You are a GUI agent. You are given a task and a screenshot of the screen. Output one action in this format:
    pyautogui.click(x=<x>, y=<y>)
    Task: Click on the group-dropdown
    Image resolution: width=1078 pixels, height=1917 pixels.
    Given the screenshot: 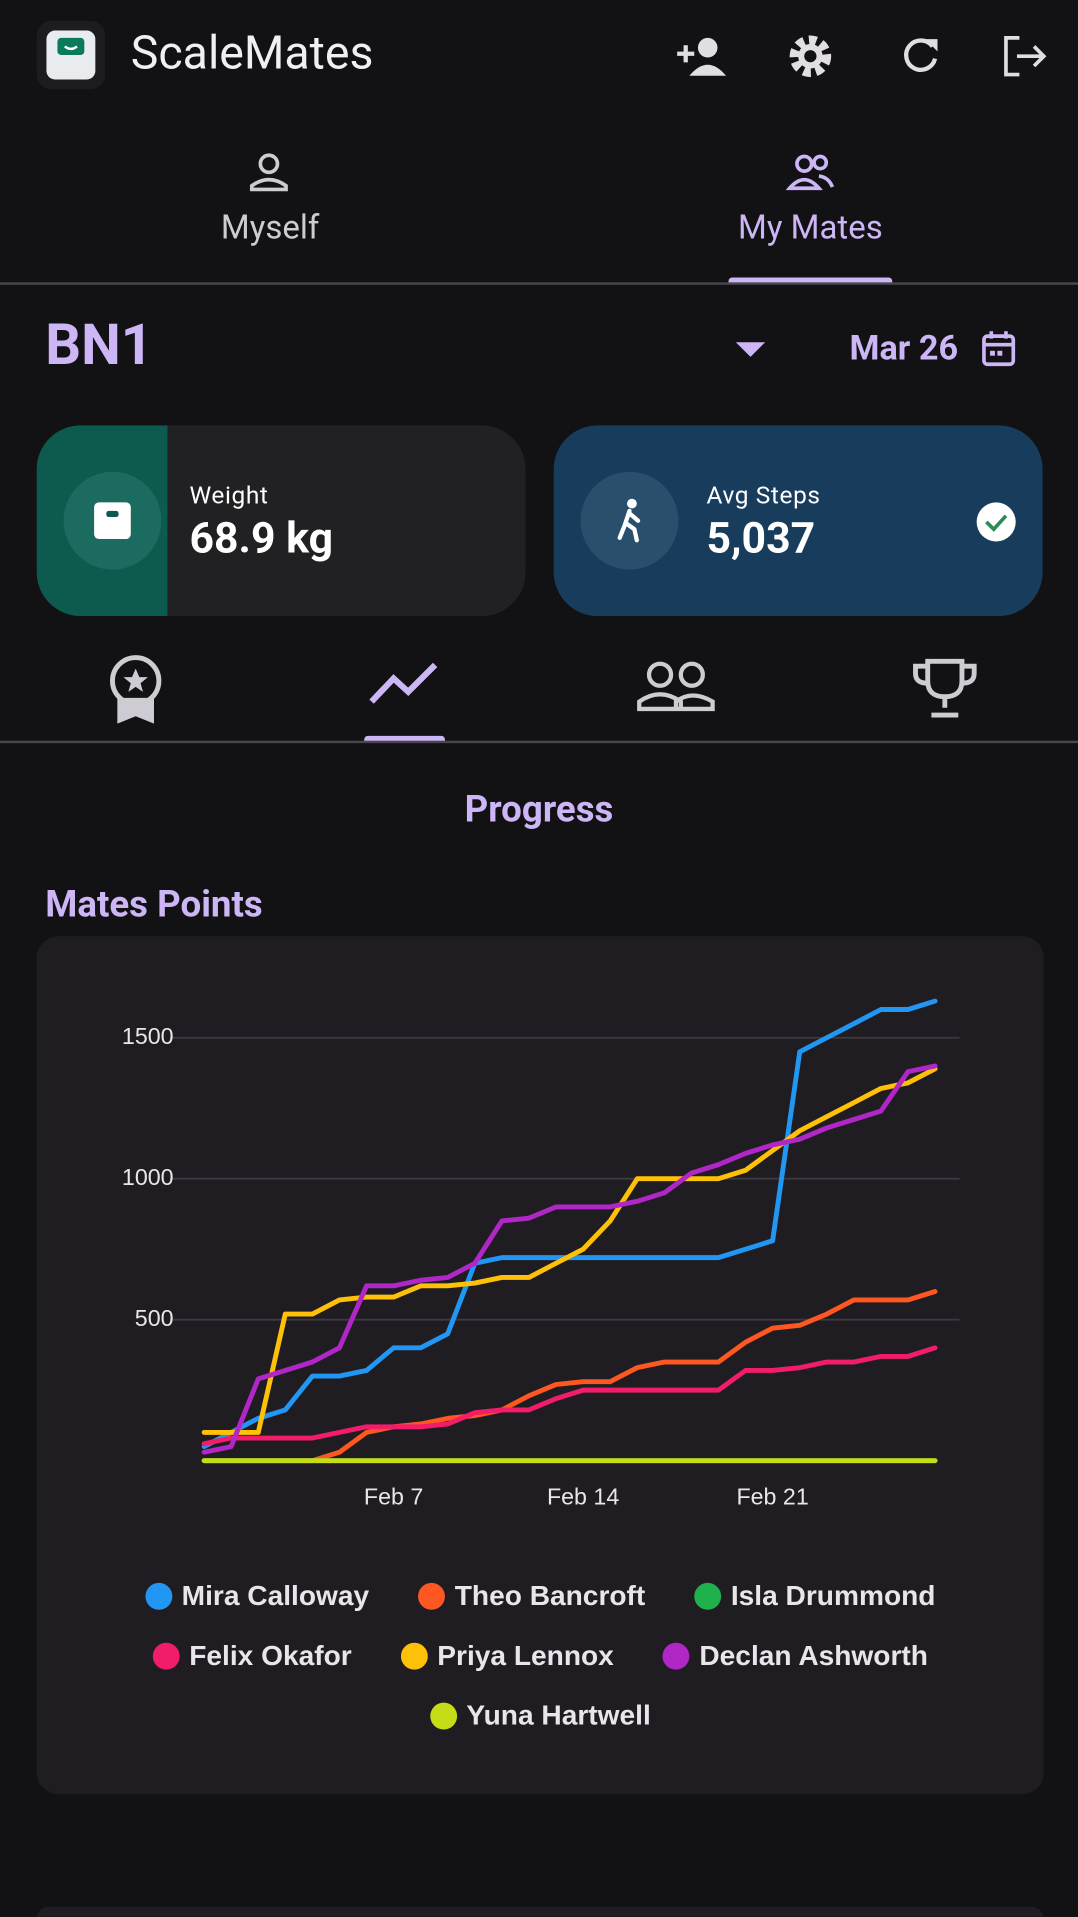 What is the action you would take?
    pyautogui.click(x=750, y=350)
    